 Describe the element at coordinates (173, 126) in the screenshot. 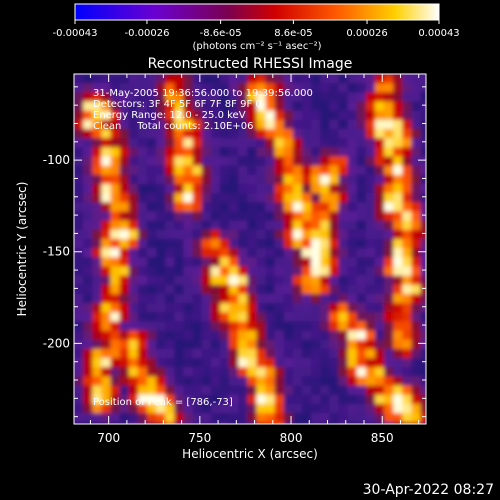

I see `annotation-method: Clean Total counts: 2.10E+06` at that location.